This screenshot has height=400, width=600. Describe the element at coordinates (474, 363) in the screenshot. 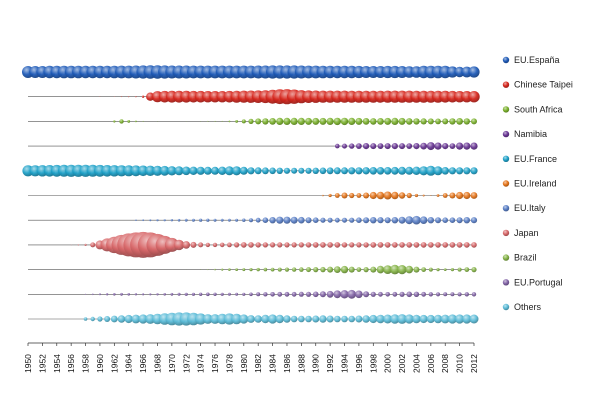

I see `x-tick-label: 2012` at that location.